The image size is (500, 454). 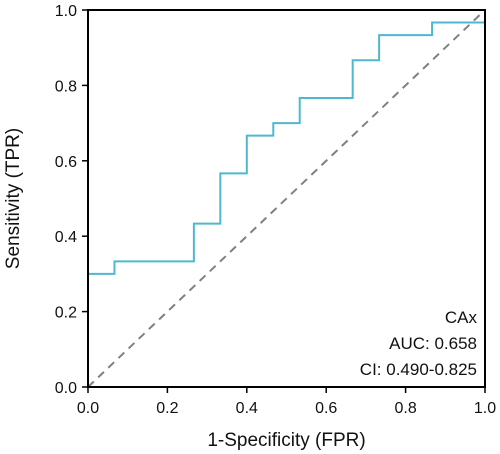 I want to click on annotation-line: AUC: 0.658, so click(x=433, y=343).